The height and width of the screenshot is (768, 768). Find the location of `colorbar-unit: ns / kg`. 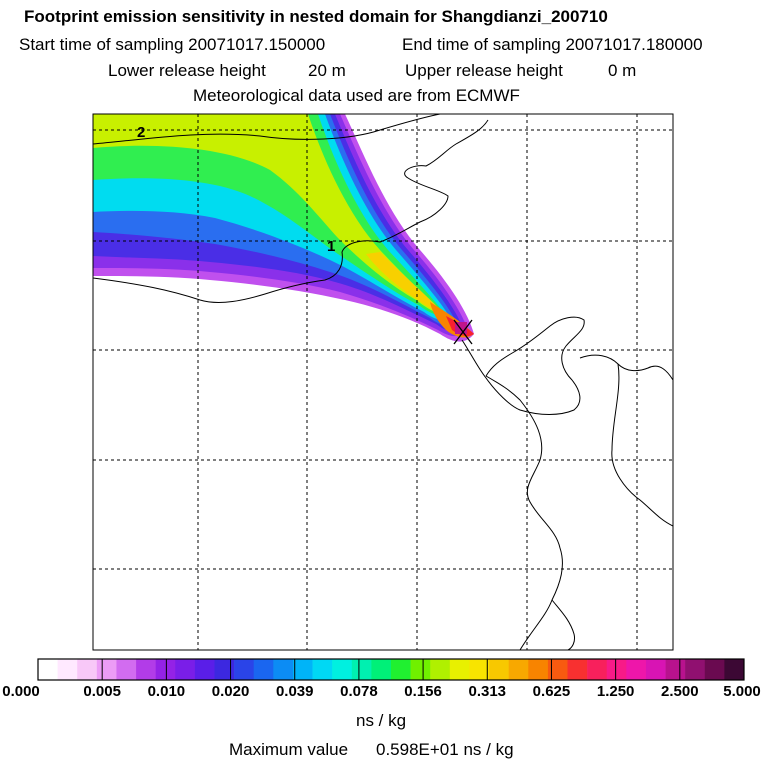

colorbar-unit: ns / kg is located at coordinates (381, 720).